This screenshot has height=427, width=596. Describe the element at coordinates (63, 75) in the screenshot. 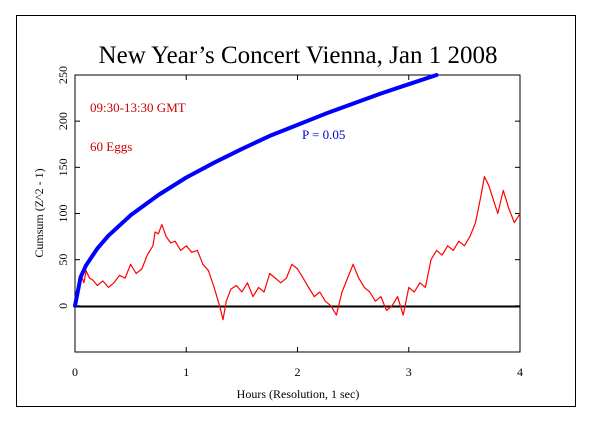

I see `y-tick-label: 250` at that location.